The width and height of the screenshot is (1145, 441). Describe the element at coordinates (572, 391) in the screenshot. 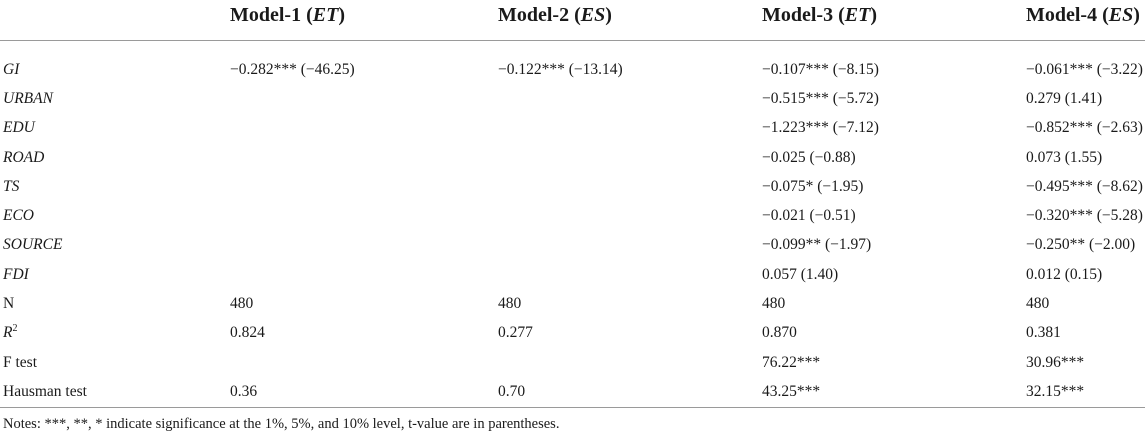

I see `table-row: Hausman test 0.36 0.70 43.25*** 32.15***` at that location.